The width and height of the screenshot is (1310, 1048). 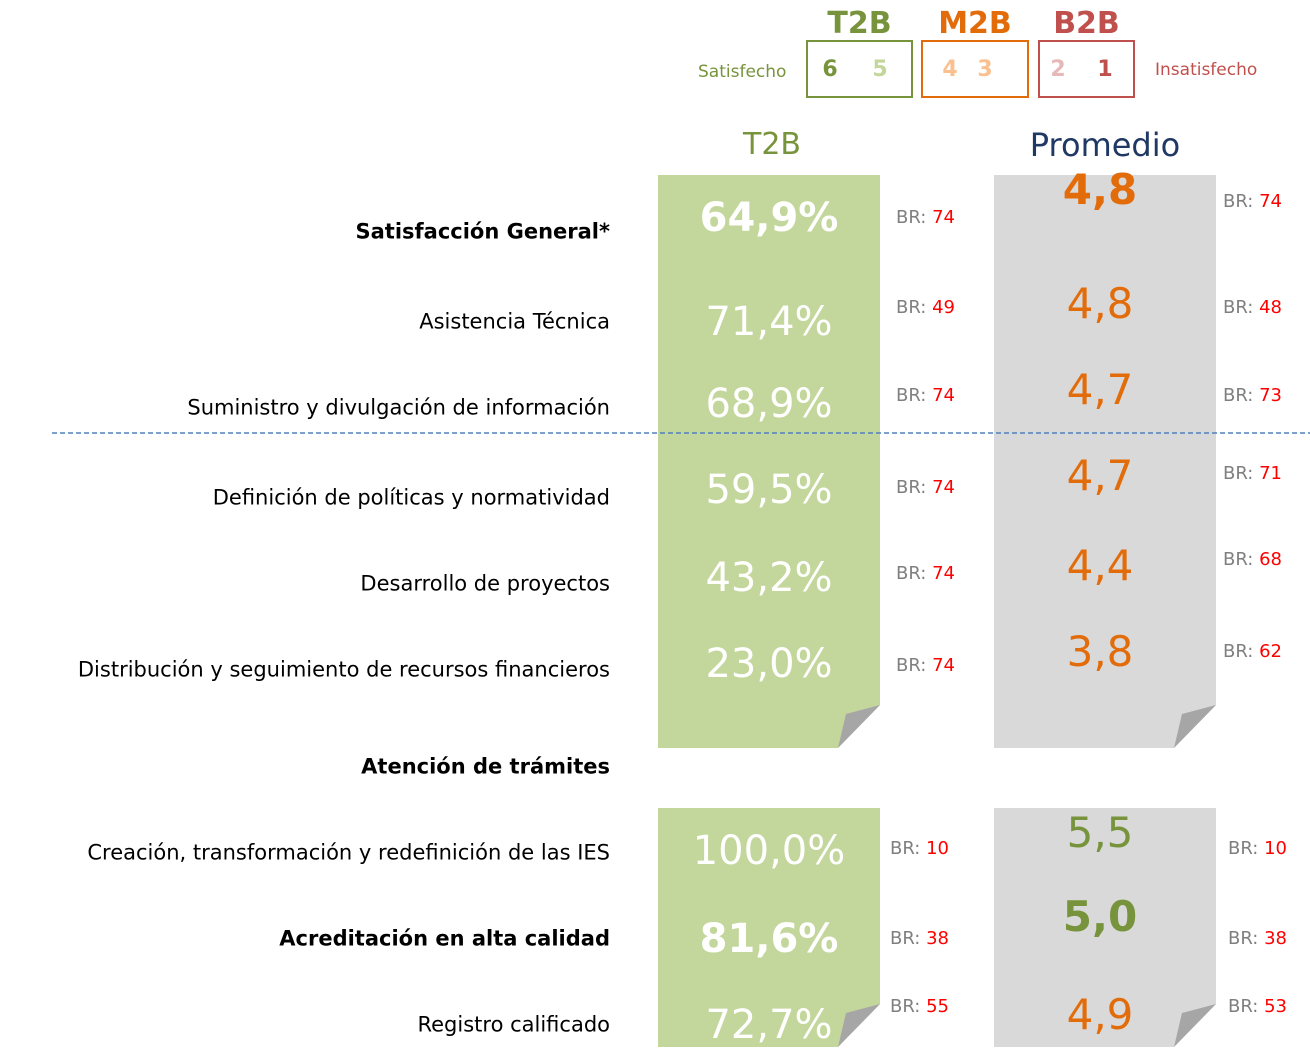 I want to click on column-header: Promedio, so click(x=1105, y=145).